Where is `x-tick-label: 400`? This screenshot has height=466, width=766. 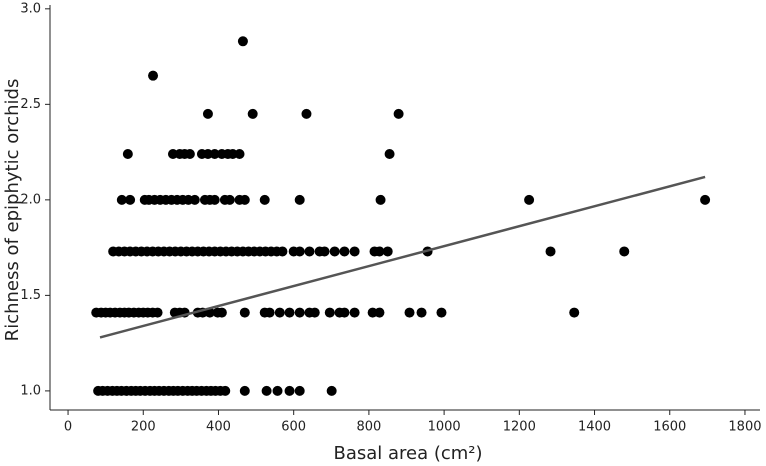 x-tick-label: 400 is located at coordinates (218, 427).